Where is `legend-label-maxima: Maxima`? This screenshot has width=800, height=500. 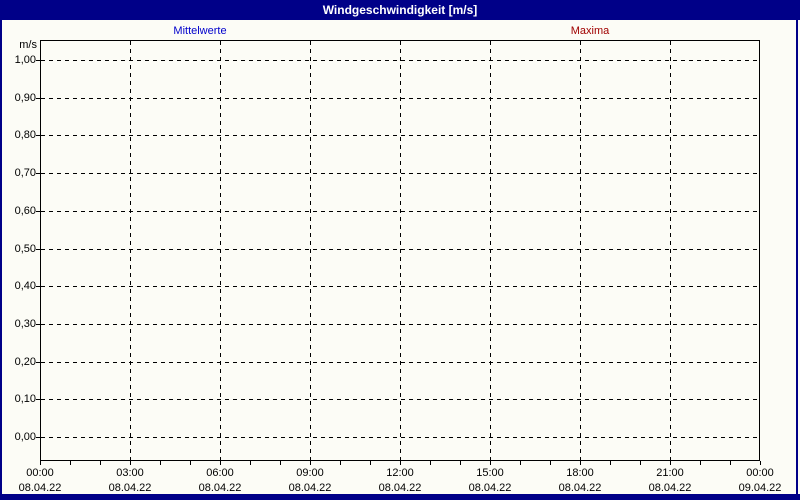 legend-label-maxima: Maxima is located at coordinates (590, 31).